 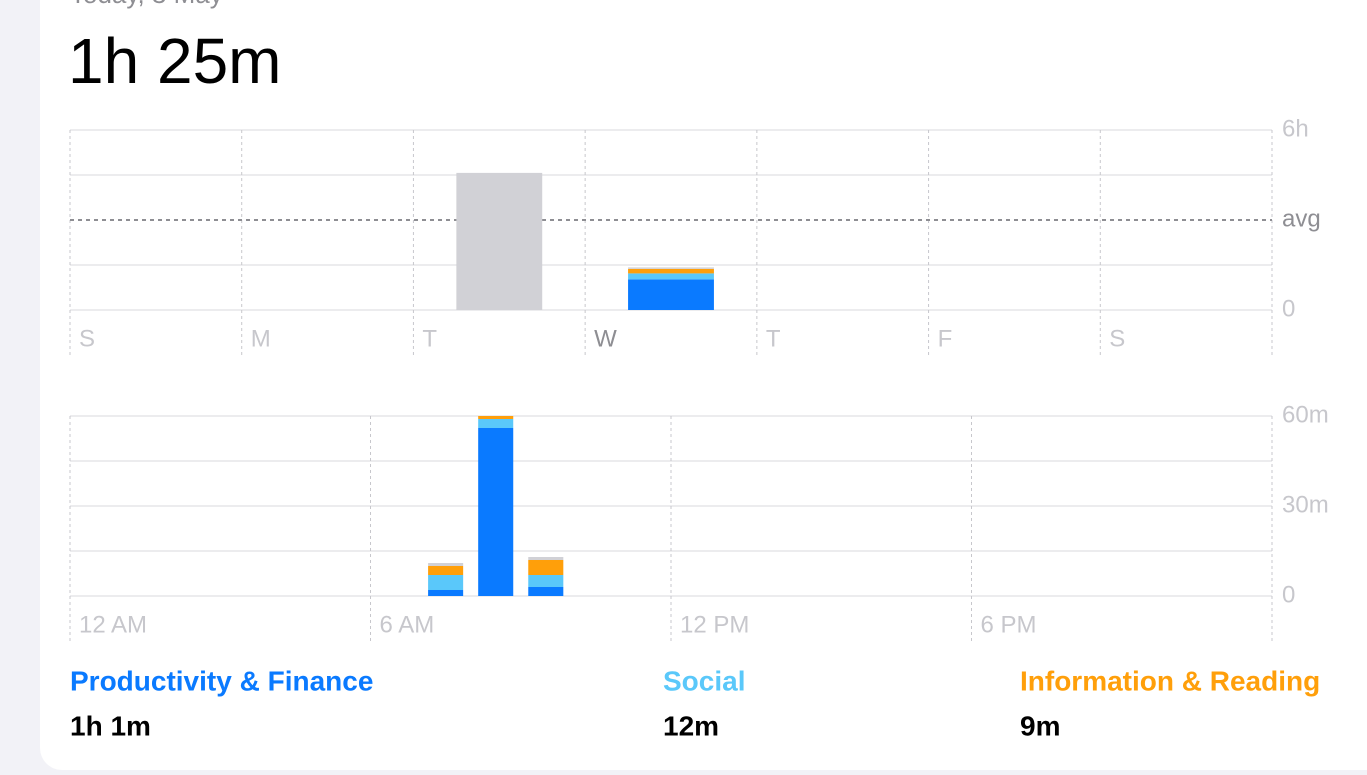 I want to click on legend-name: Information & Reading, so click(x=1170, y=680).